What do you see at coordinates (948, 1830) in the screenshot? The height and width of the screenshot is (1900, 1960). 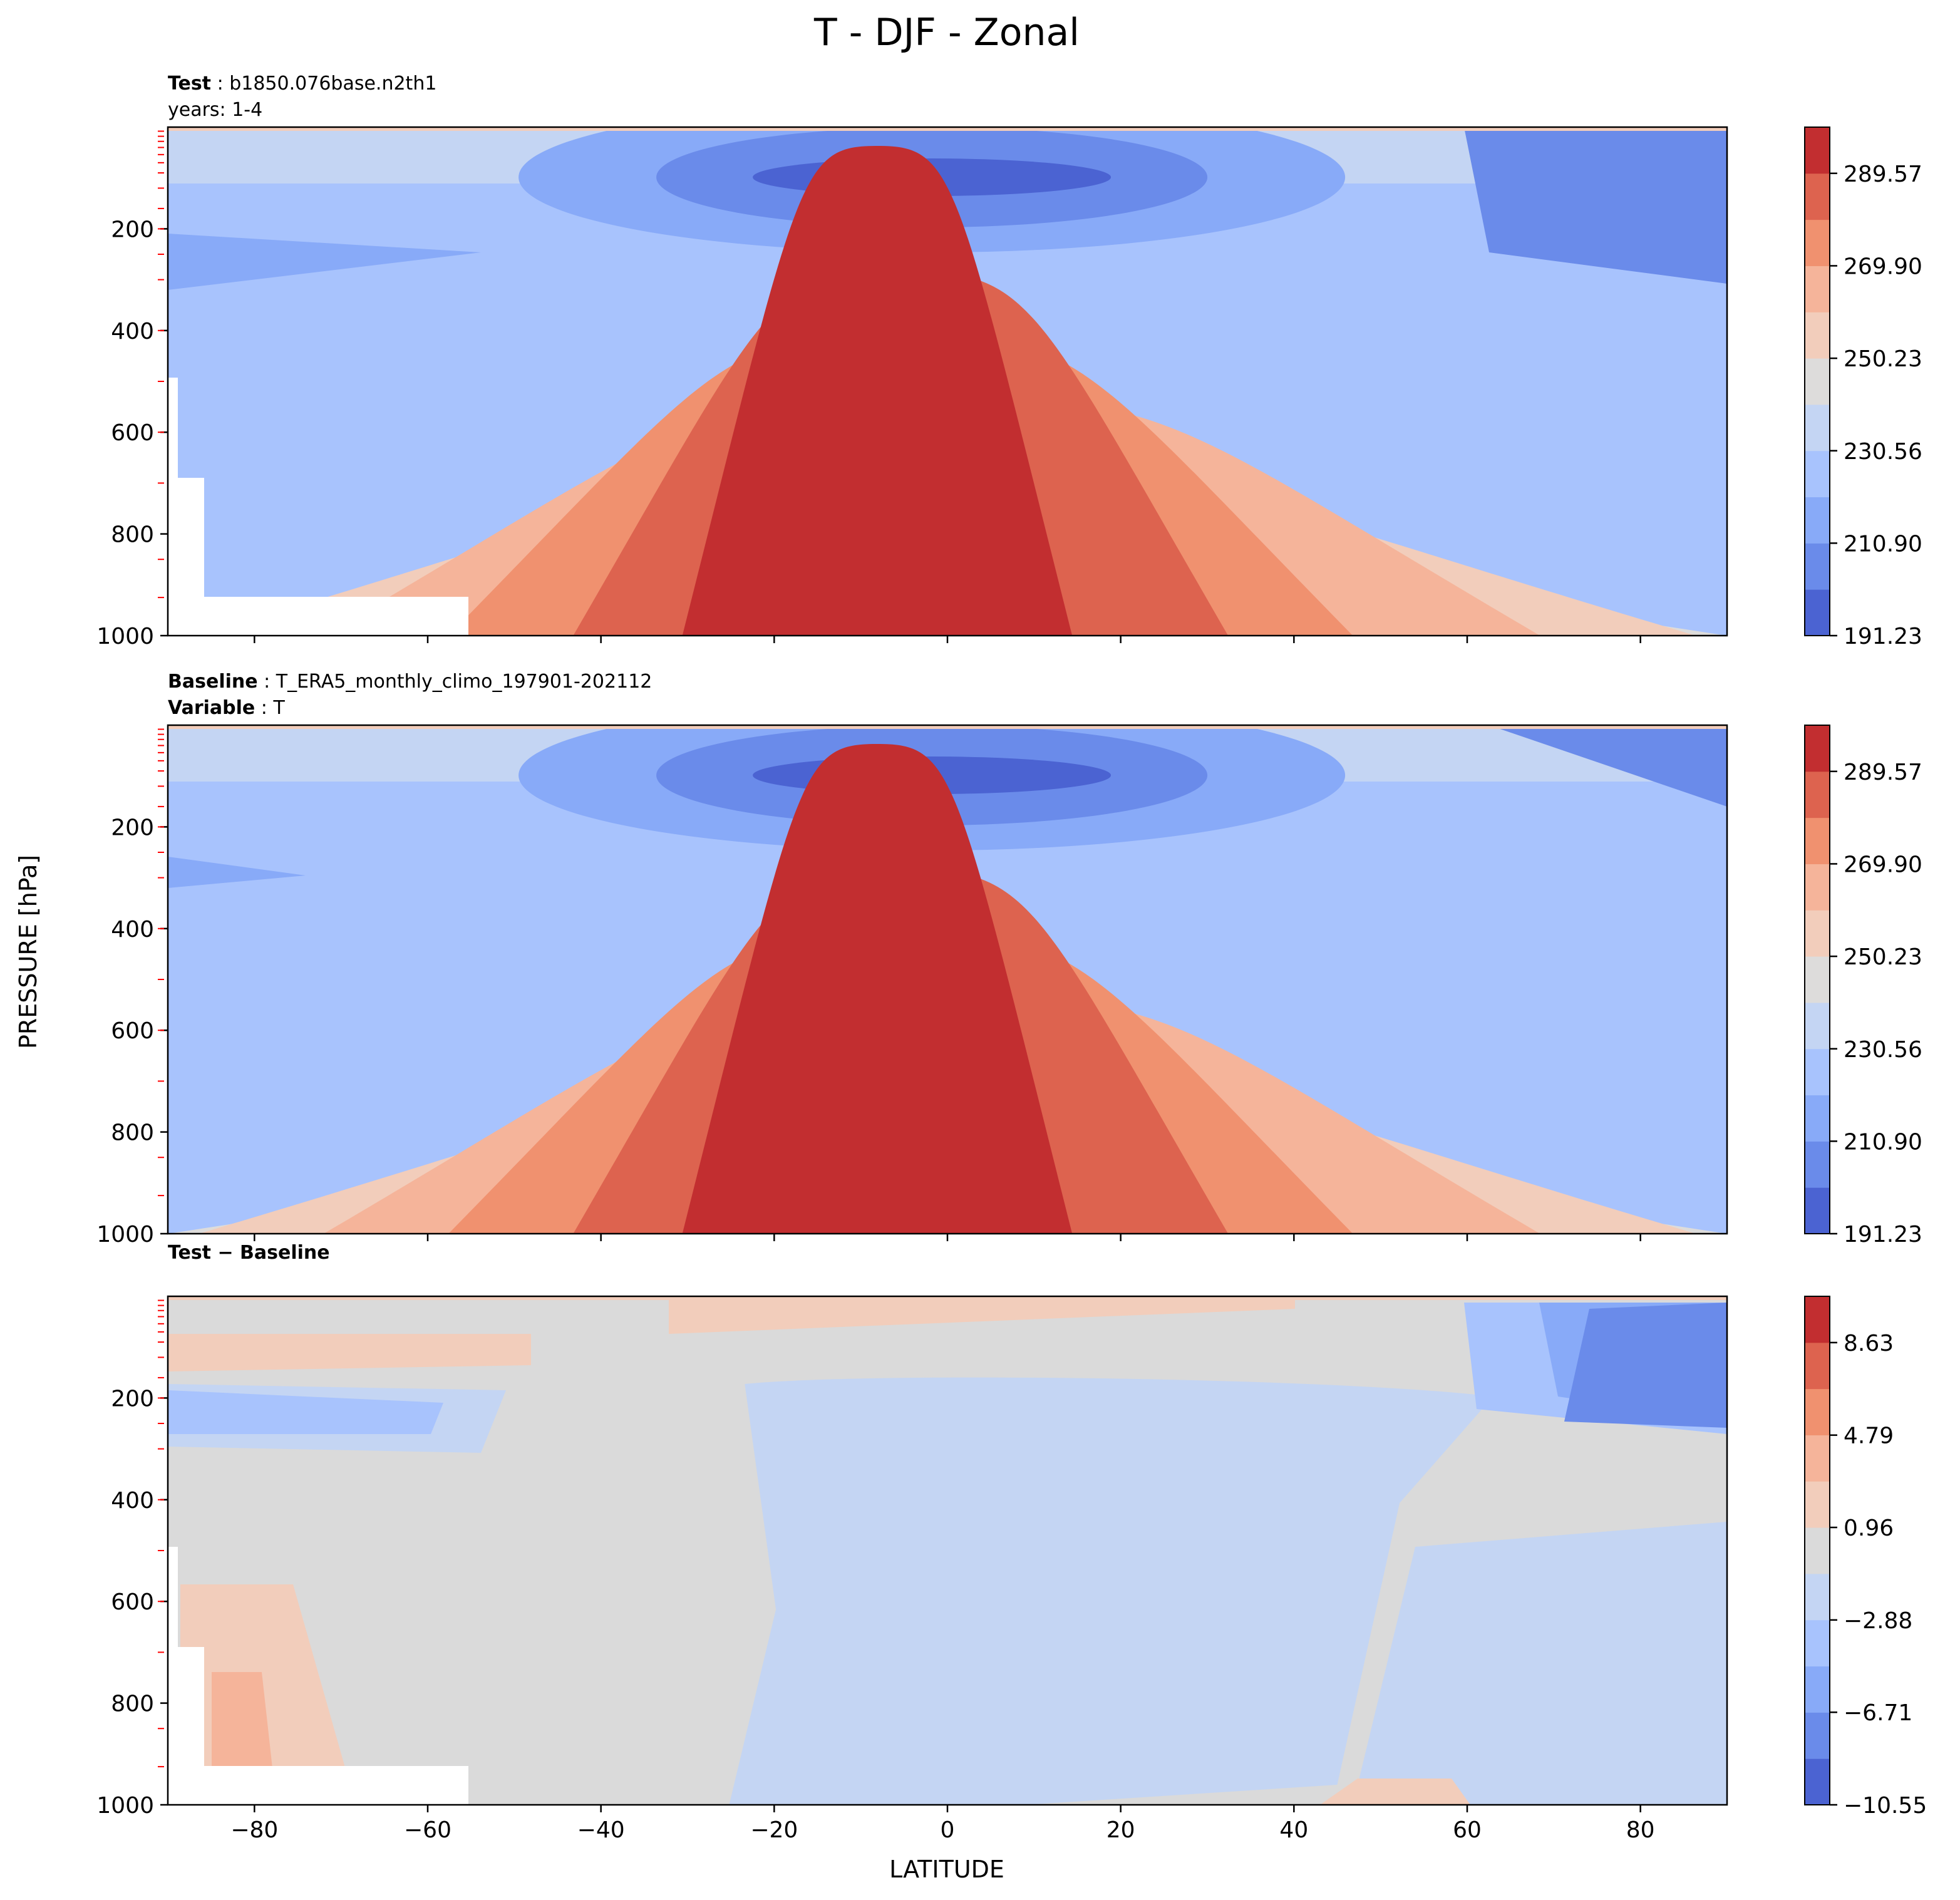 I see `x-tick-label: 0` at bounding box center [948, 1830].